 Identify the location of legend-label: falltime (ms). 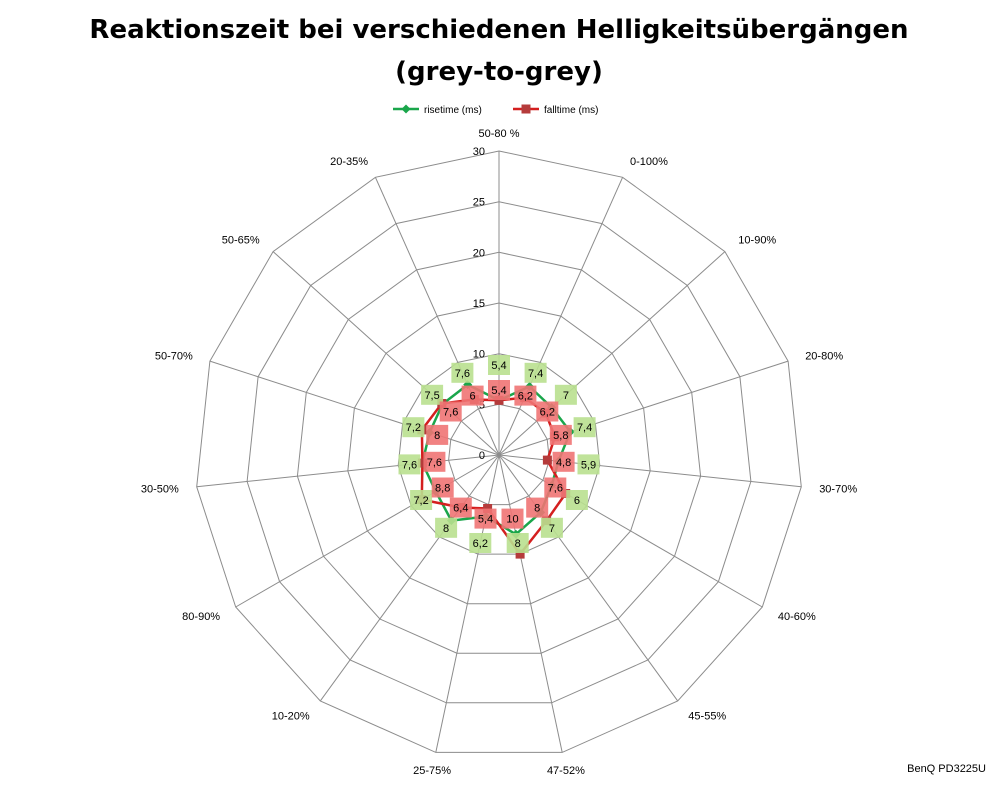
(571, 110).